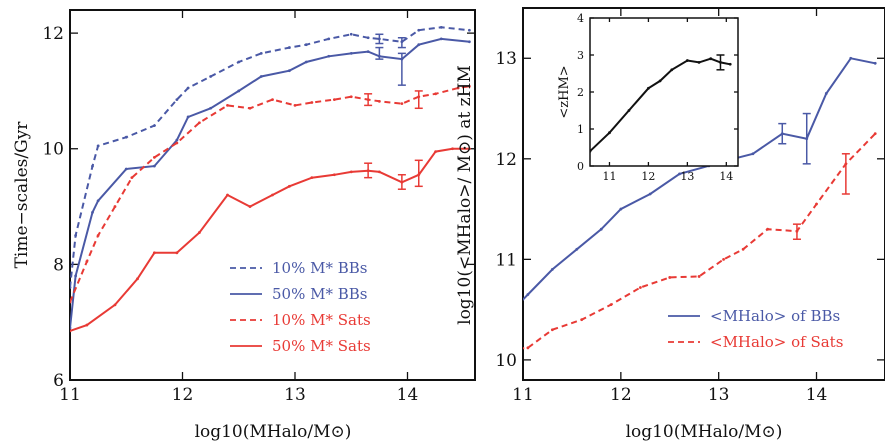 The width and height of the screenshot is (885, 445). What do you see at coordinates (53, 34) in the screenshot?
I see `y-tick-label: 12` at bounding box center [53, 34].